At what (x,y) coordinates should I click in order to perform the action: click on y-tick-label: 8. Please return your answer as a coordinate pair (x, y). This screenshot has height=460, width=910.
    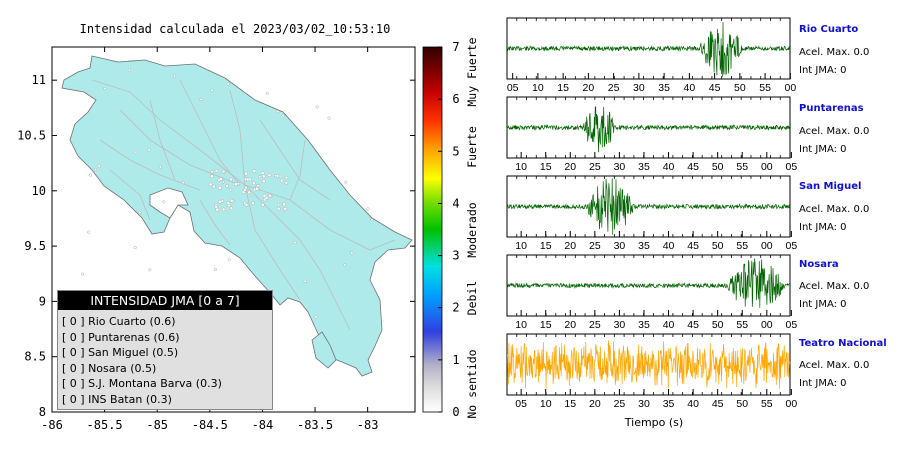
    Looking at the image, I should click on (42, 412).